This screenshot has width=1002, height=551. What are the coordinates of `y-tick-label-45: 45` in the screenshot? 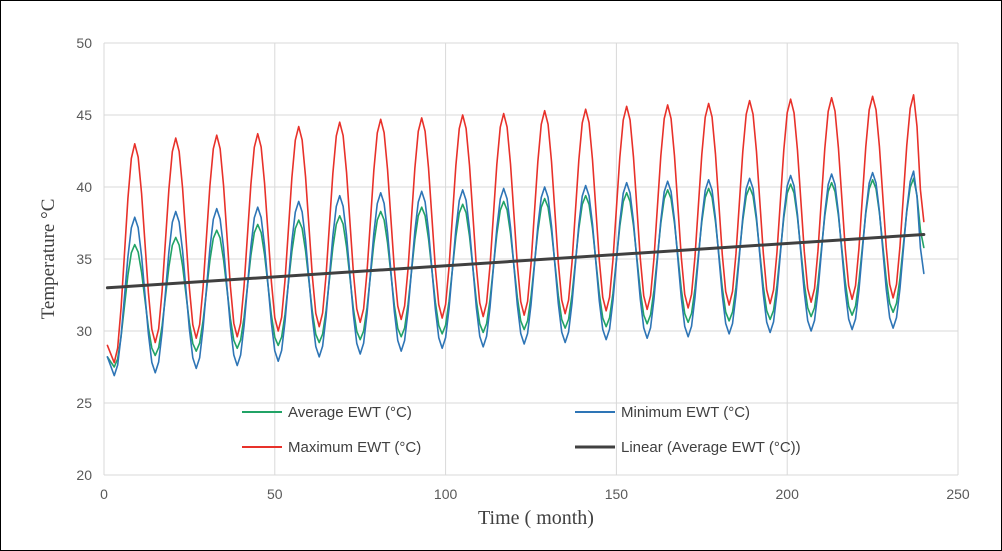 It's located at (84, 115).